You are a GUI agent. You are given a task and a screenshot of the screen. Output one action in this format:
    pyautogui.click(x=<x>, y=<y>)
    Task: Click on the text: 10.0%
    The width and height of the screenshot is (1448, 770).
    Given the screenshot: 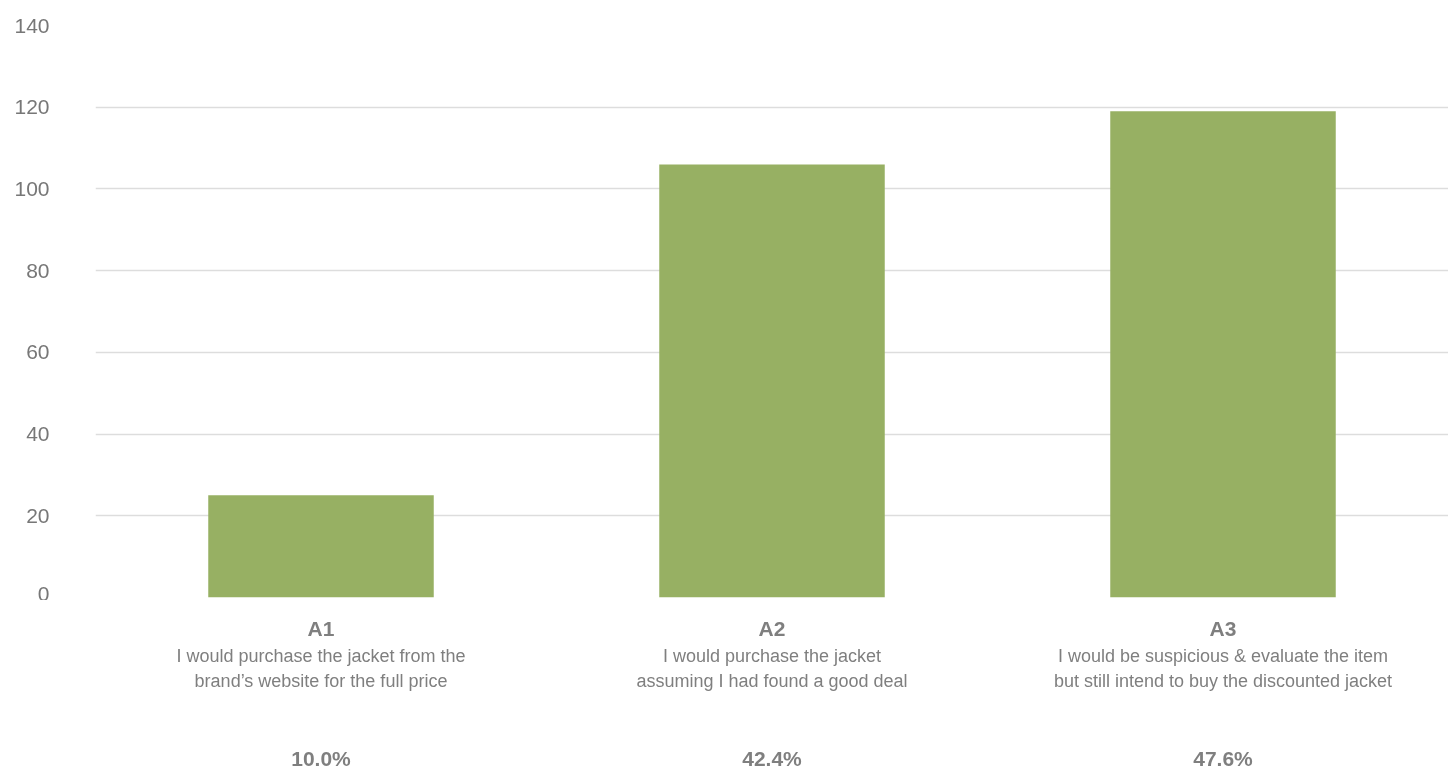 What is the action you would take?
    pyautogui.click(x=321, y=758)
    